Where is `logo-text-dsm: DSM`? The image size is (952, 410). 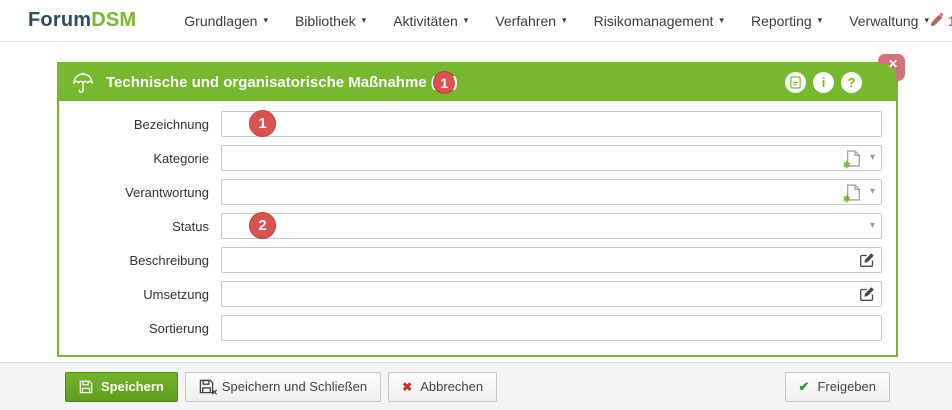
logo-text-dsm: DSM is located at coordinates (114, 20).